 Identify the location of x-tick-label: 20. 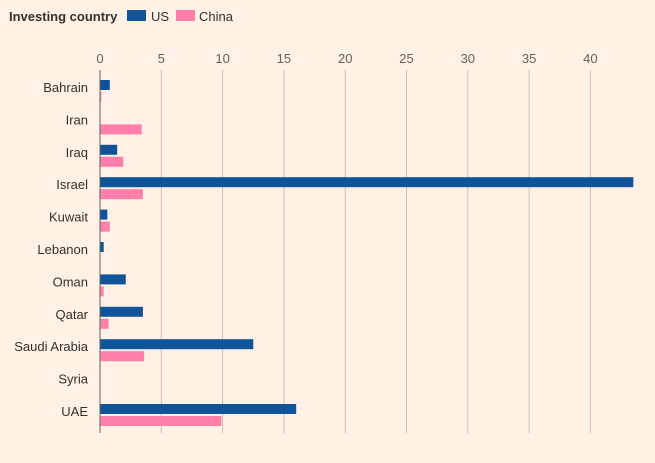
(345, 58).